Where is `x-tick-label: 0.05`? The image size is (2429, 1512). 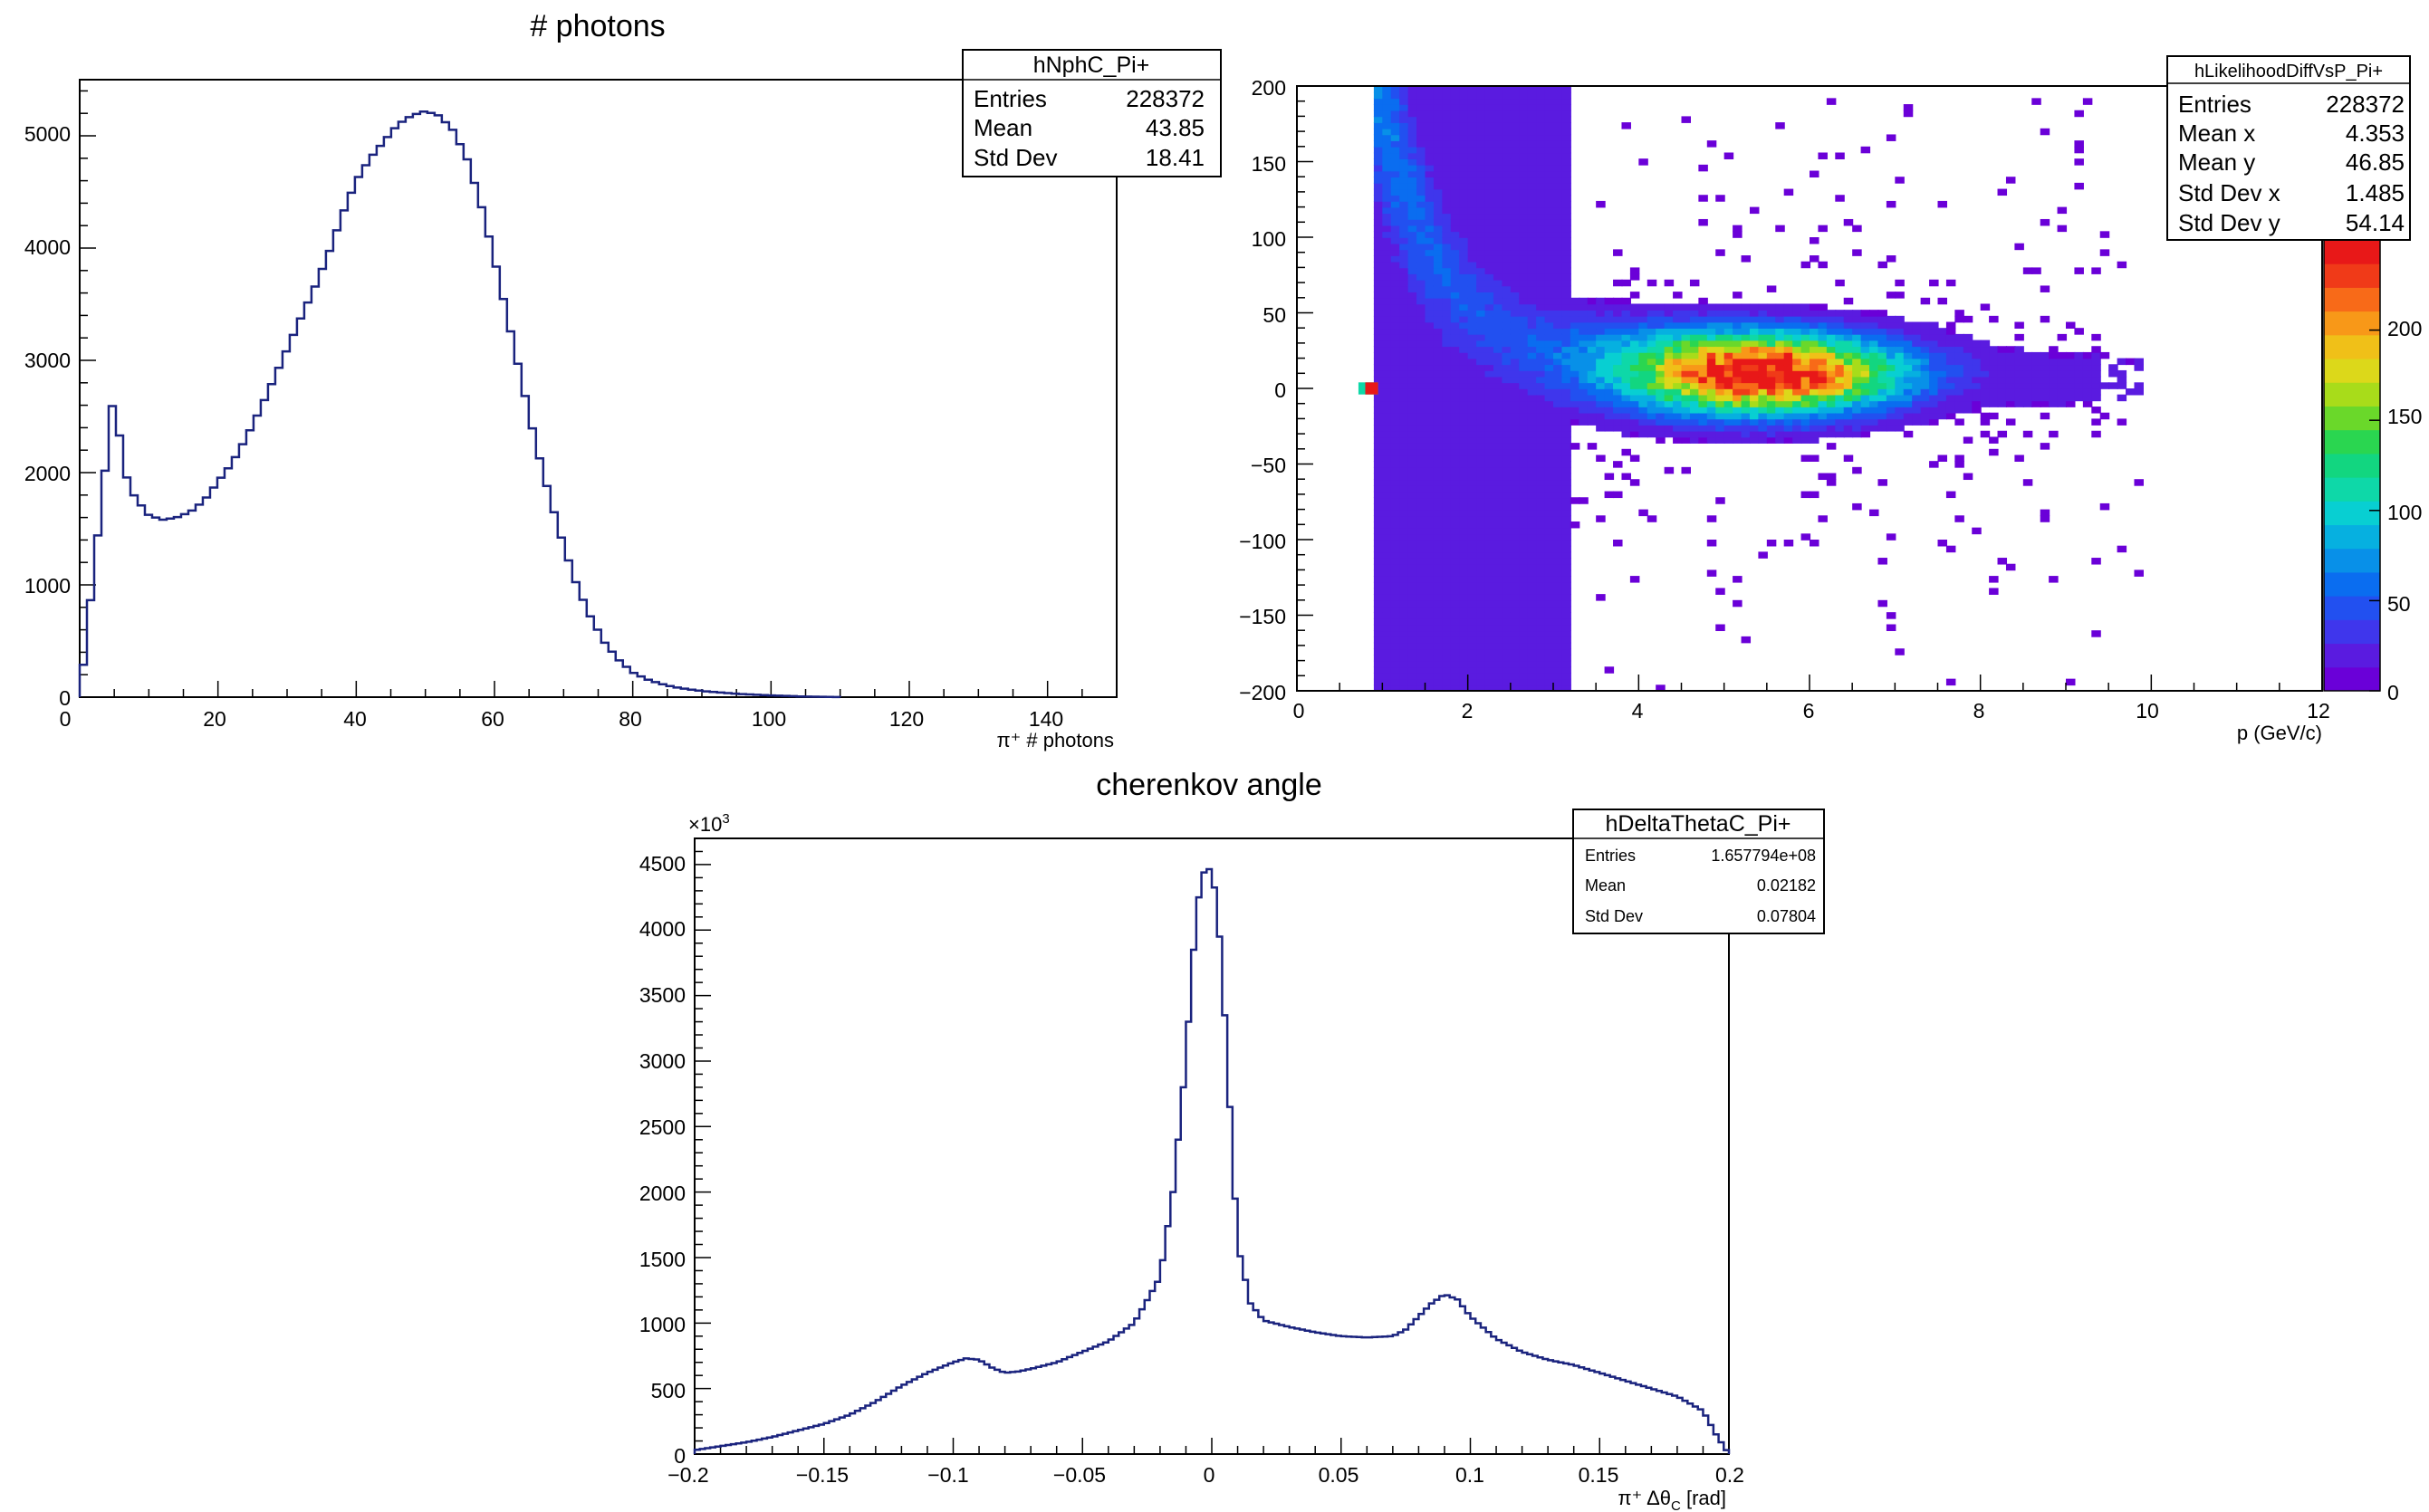 x-tick-label: 0.05 is located at coordinates (1339, 1475).